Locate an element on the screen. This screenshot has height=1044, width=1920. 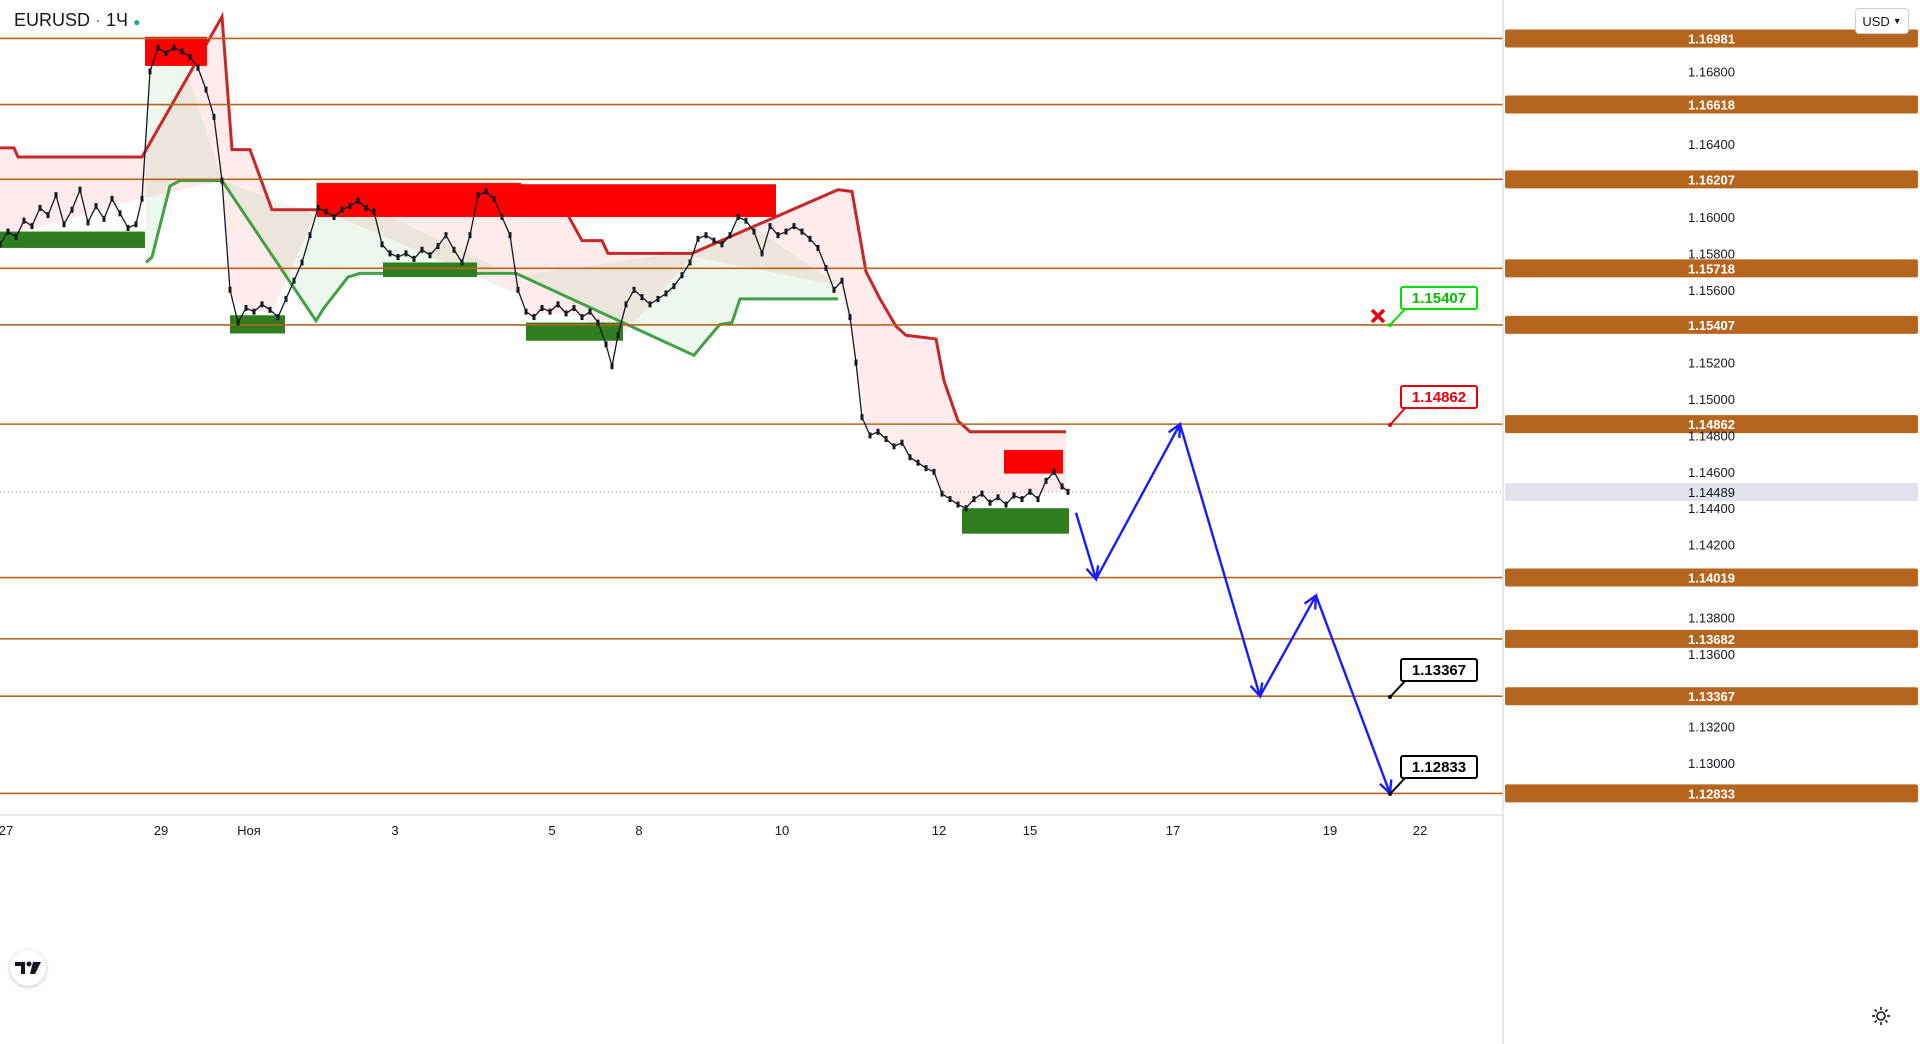
x-tick-label: 22 is located at coordinates (1420, 830).